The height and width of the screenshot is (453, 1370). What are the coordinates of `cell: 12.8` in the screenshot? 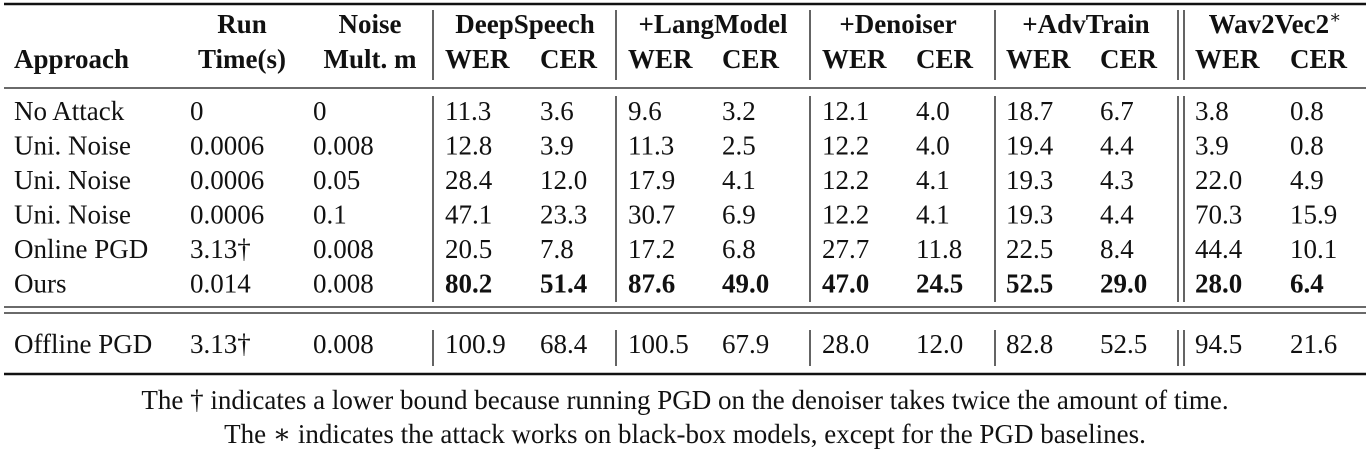 It's located at (468, 146).